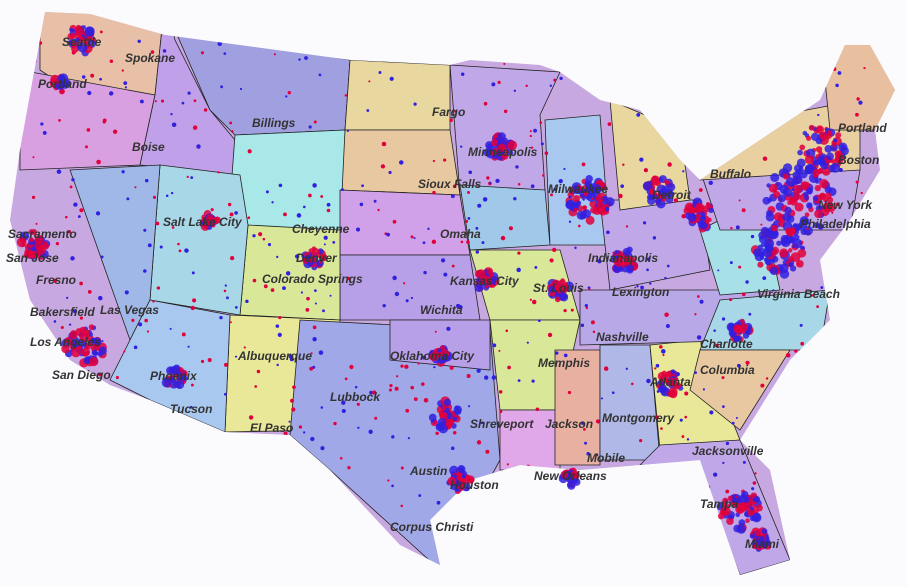 The image size is (907, 587). Describe the element at coordinates (558, 288) in the screenshot. I see `city-label: St. Louis` at that location.